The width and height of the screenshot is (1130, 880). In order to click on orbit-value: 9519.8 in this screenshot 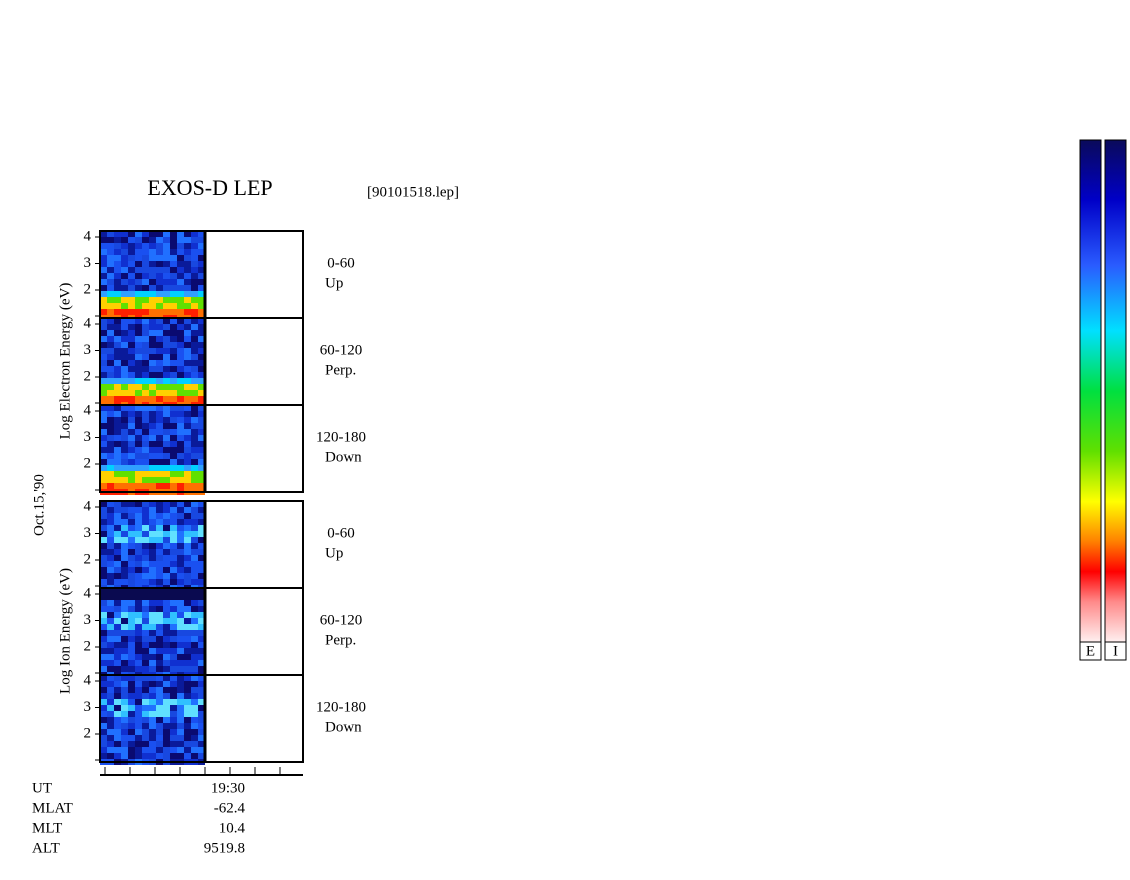, I will do `click(224, 848)`.